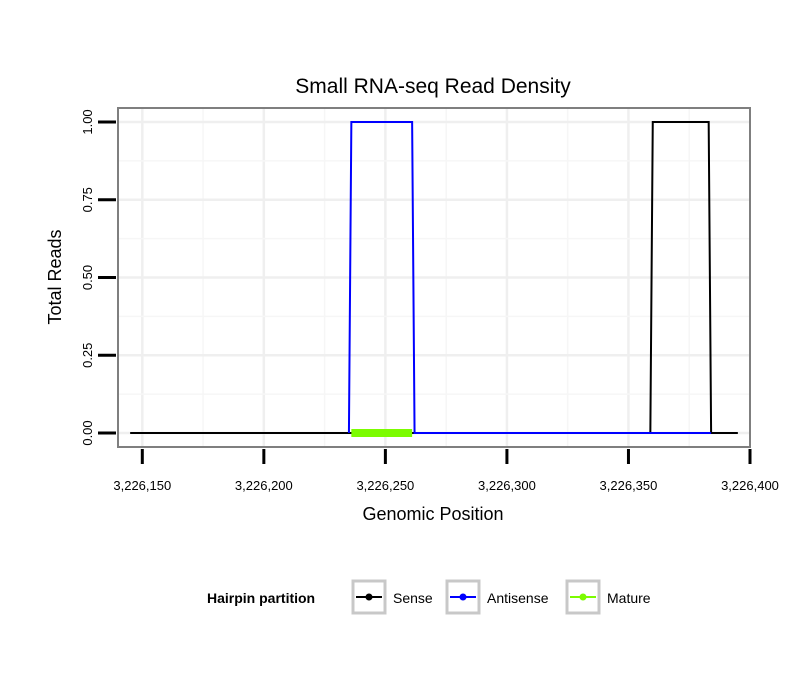  Describe the element at coordinates (385, 485) in the screenshot. I see `x-tick-label: 3,226,250` at that location.